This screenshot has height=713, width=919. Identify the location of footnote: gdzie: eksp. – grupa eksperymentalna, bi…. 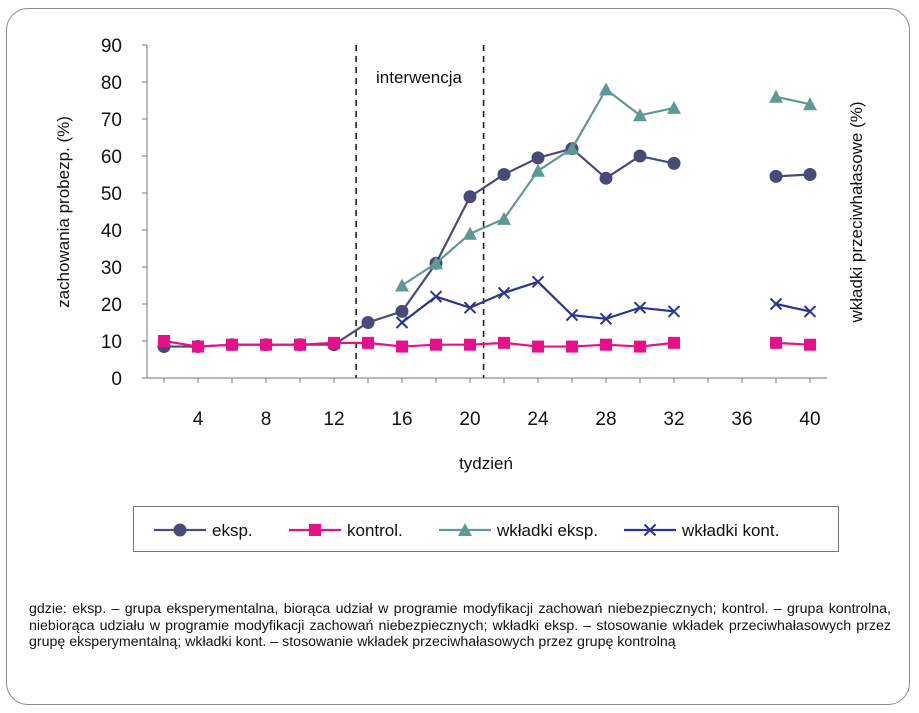
(460, 625).